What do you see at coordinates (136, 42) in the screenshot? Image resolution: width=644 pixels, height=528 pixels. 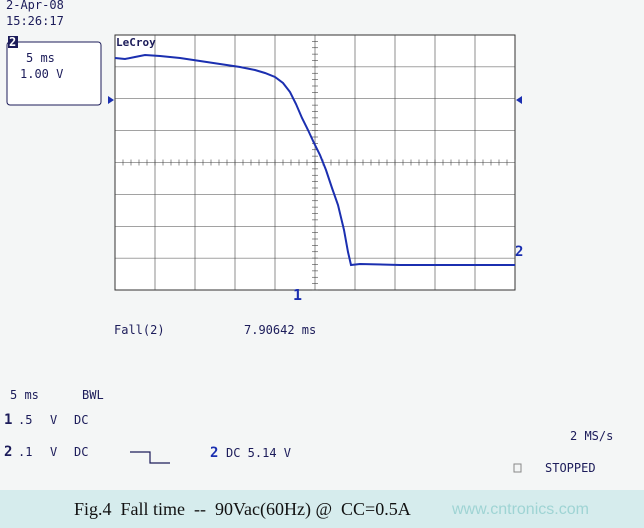 I see `brand: LeCroy` at bounding box center [136, 42].